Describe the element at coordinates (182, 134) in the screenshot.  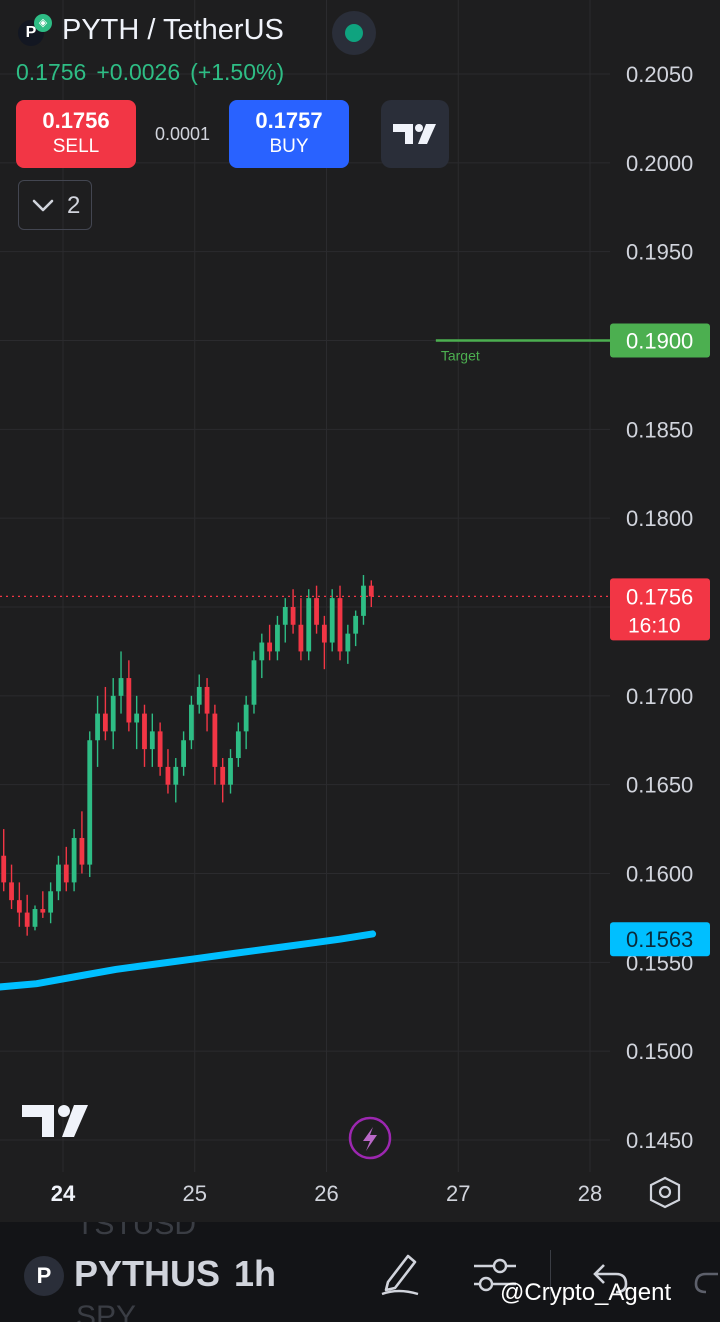
I see `spread-value: 0.0001` at that location.